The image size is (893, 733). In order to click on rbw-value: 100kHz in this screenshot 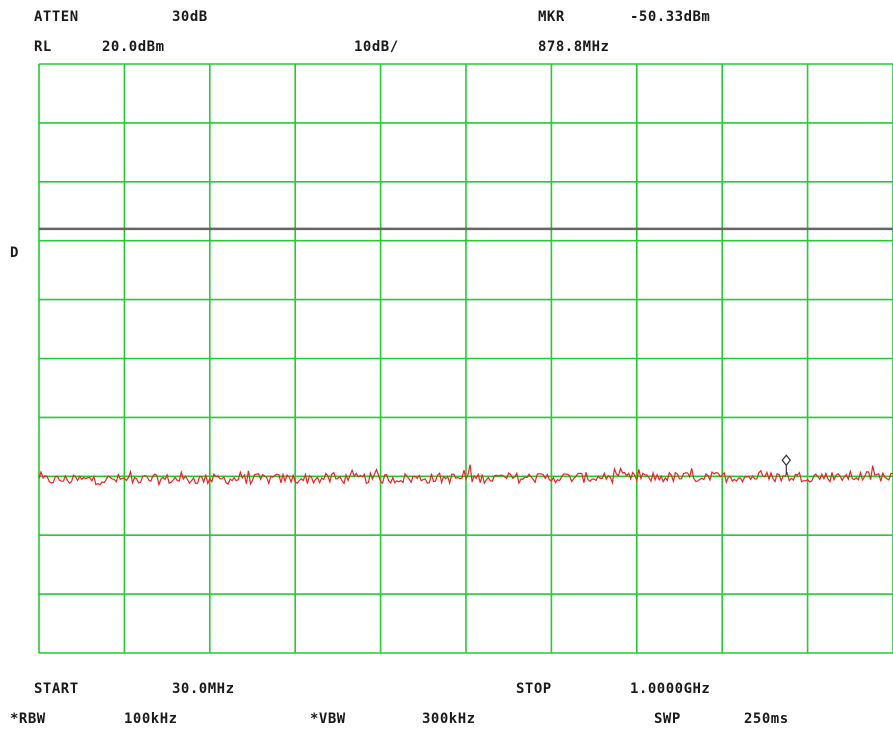, I will do `click(151, 719)`.